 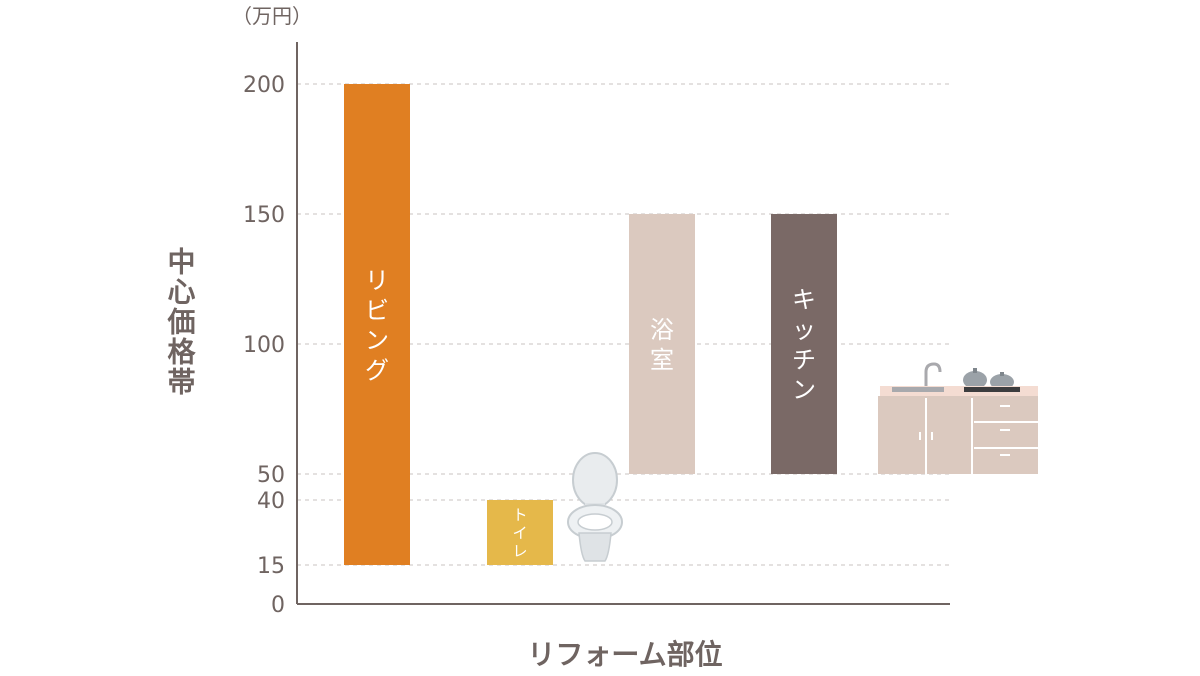 What do you see at coordinates (264, 215) in the screenshot?
I see `y-tick-label: 150` at bounding box center [264, 215].